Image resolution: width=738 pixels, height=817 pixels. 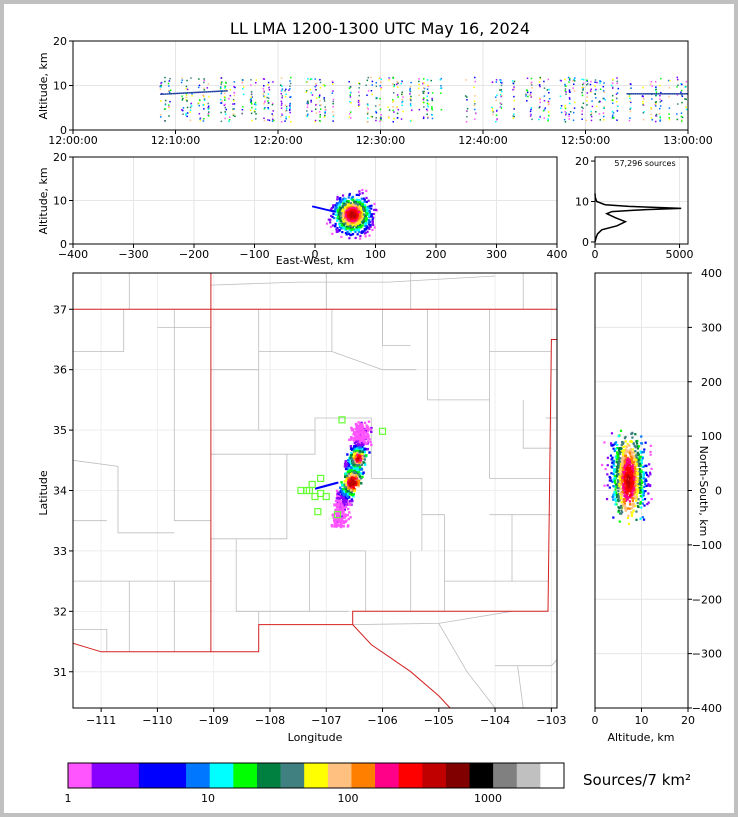 What do you see at coordinates (43, 200) in the screenshot?
I see `ew-panel-ylabel: Altitude, km` at bounding box center [43, 200].